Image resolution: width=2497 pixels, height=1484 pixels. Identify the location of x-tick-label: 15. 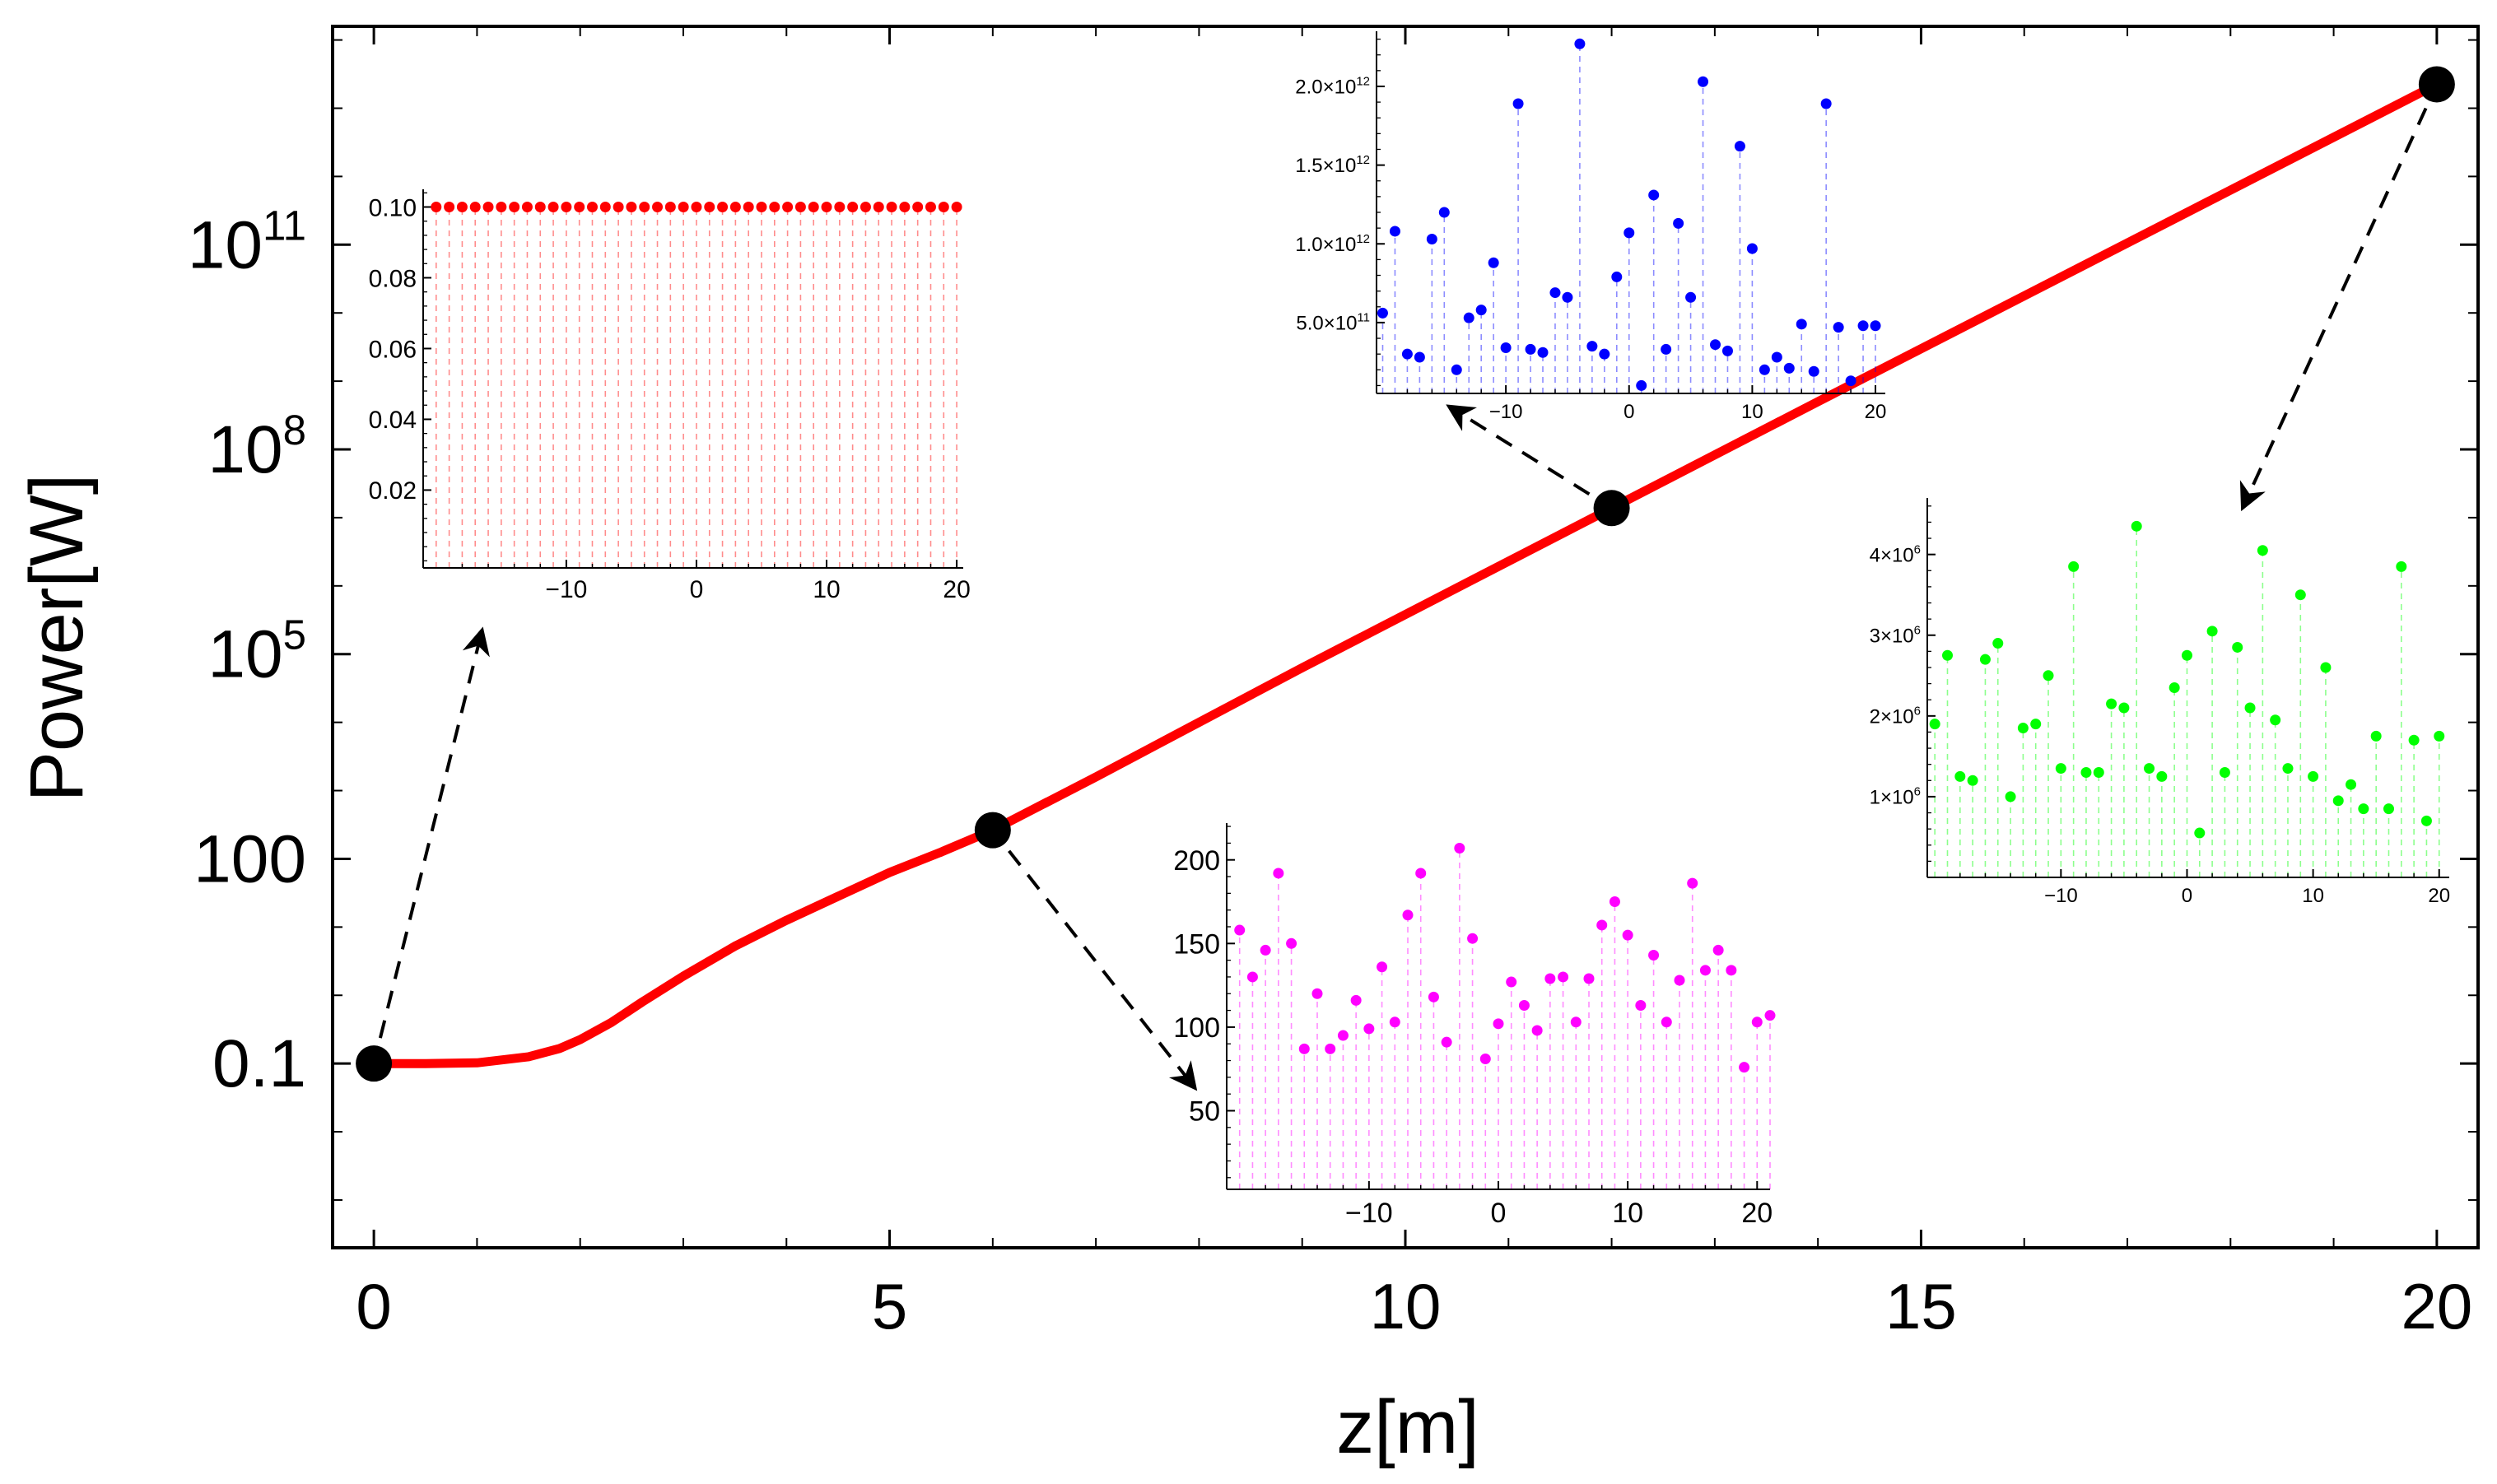
(1921, 1306).